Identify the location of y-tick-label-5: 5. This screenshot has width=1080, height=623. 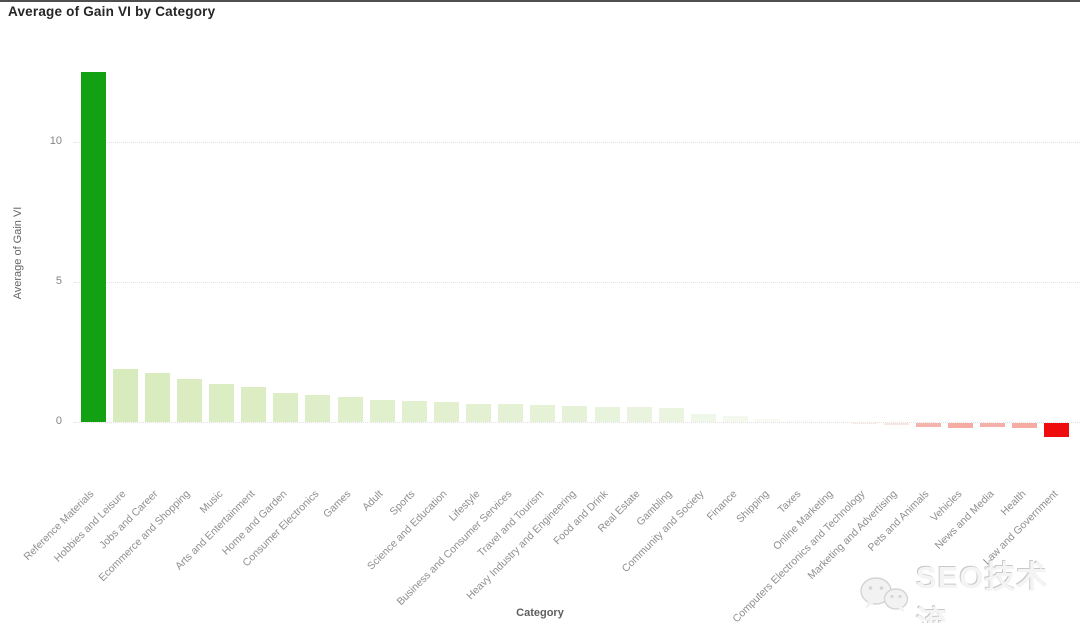
(58, 281).